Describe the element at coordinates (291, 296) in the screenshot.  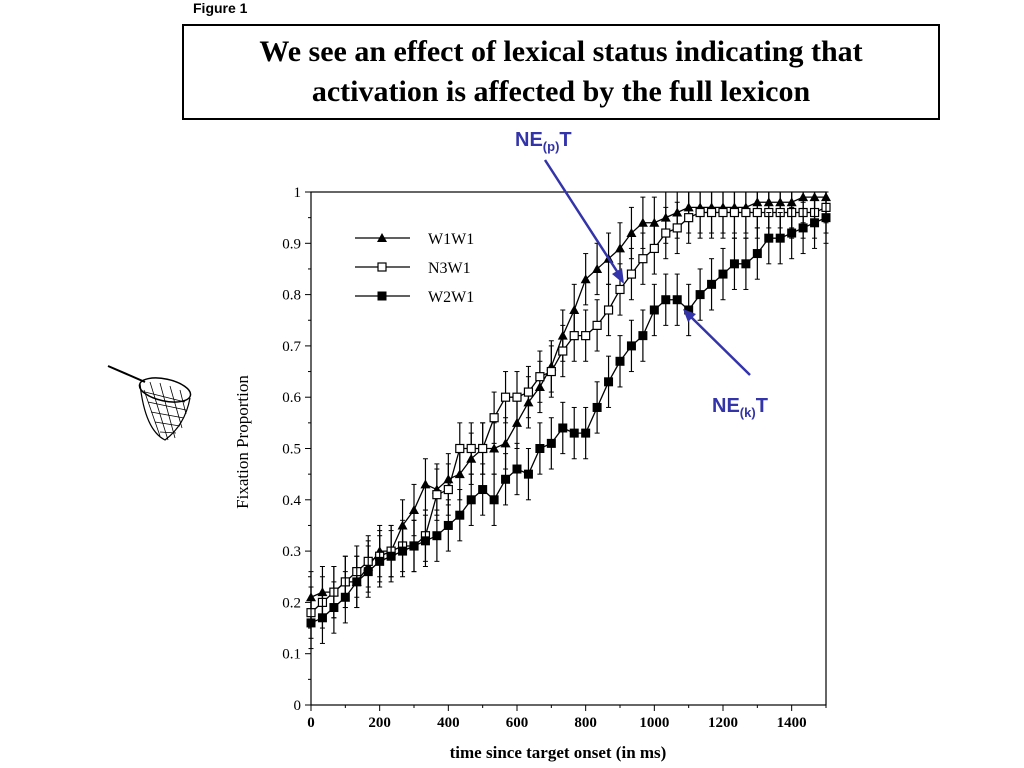
I see `y-tick-label: 0.8` at that location.